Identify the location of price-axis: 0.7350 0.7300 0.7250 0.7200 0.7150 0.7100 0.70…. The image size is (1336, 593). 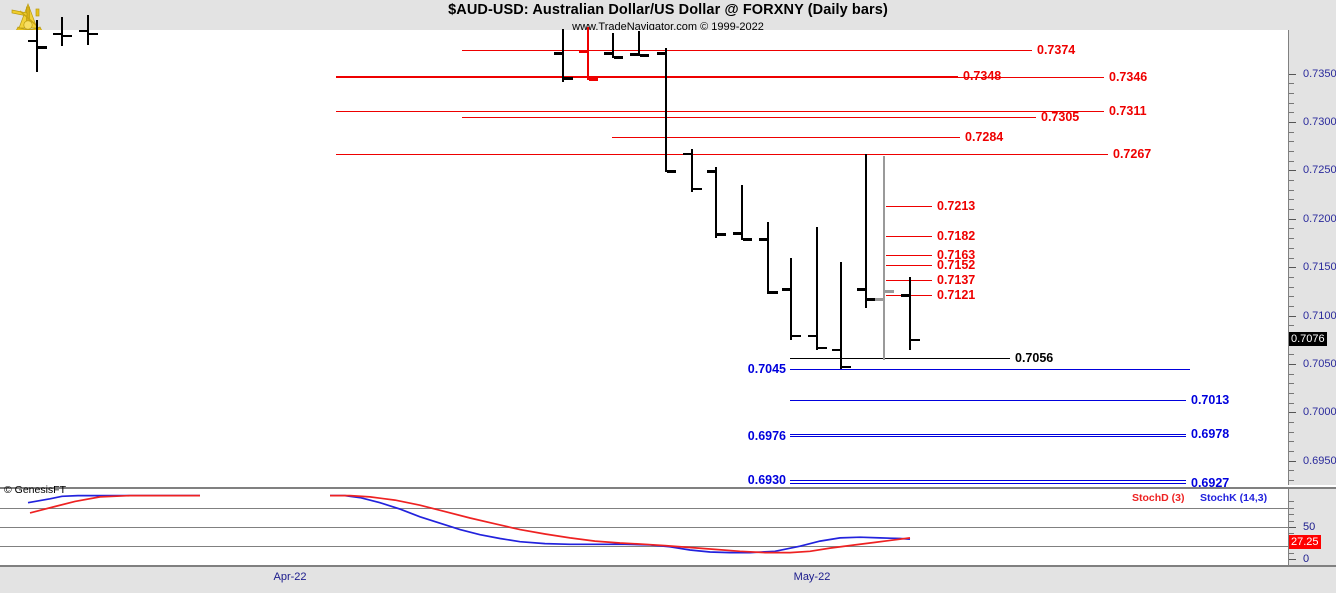
(1312, 257).